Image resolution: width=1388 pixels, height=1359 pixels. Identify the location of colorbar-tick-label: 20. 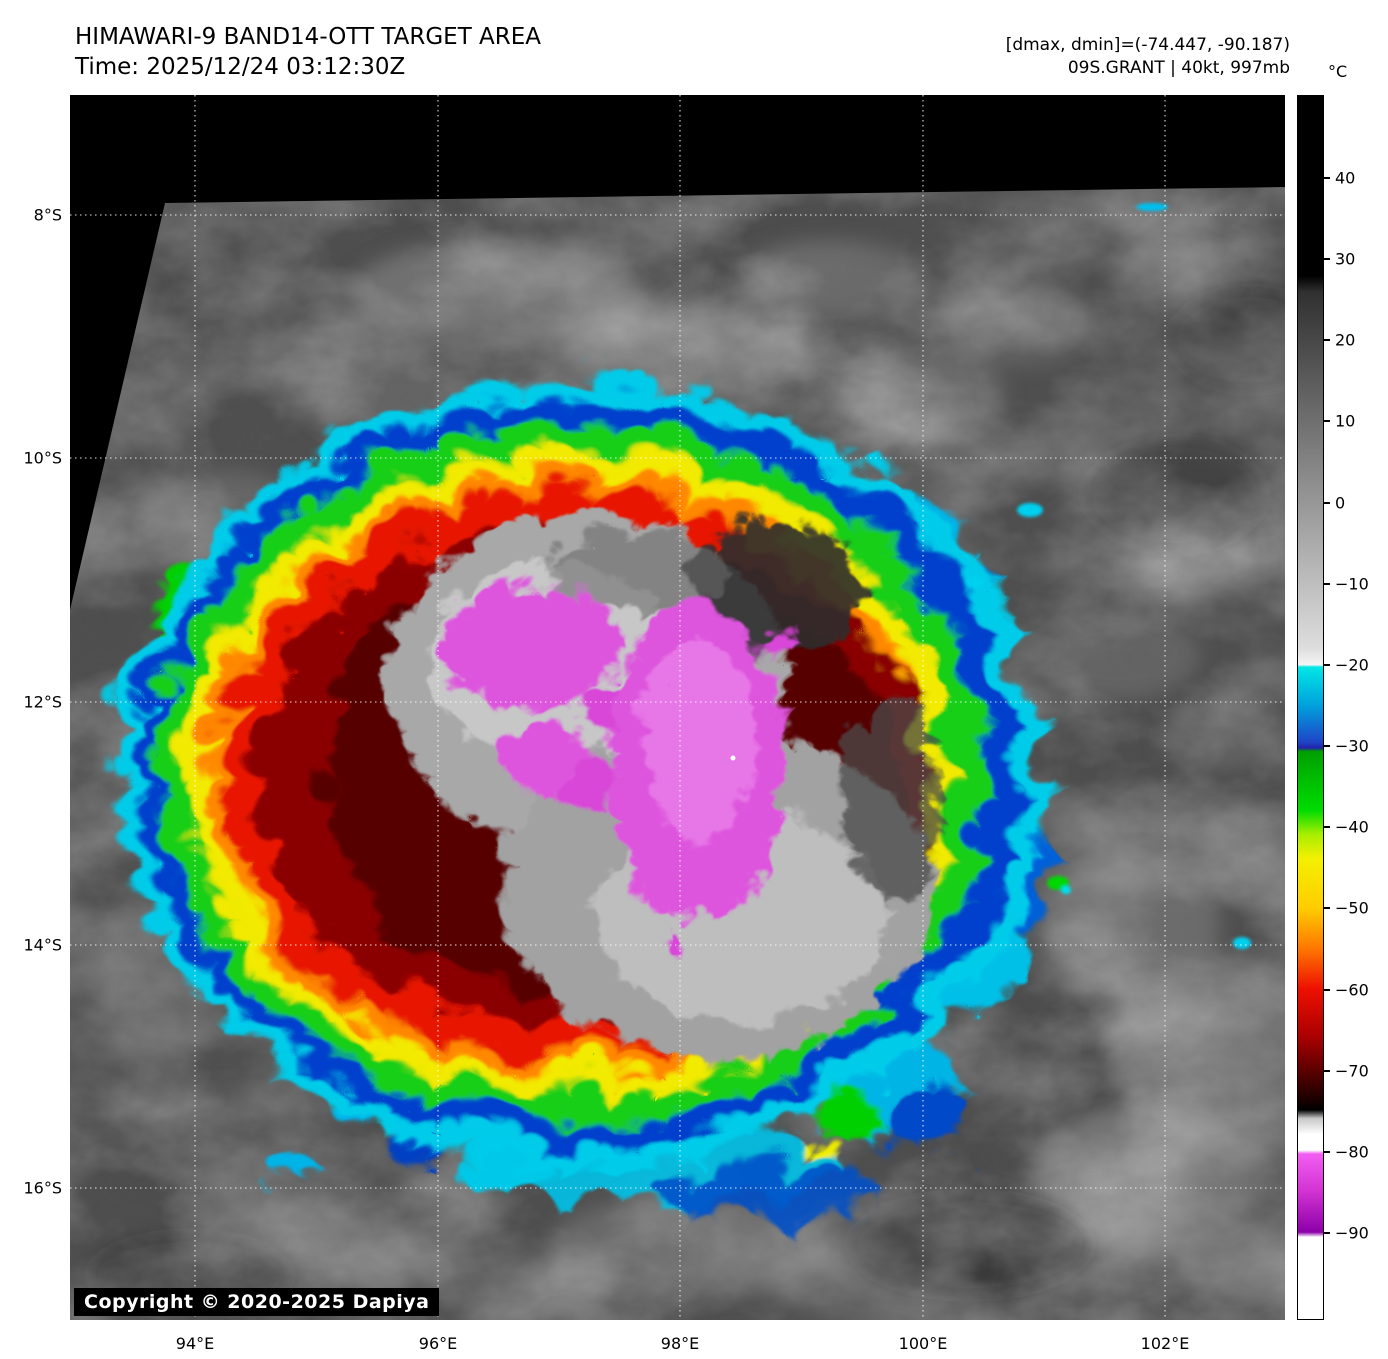
(1345, 340).